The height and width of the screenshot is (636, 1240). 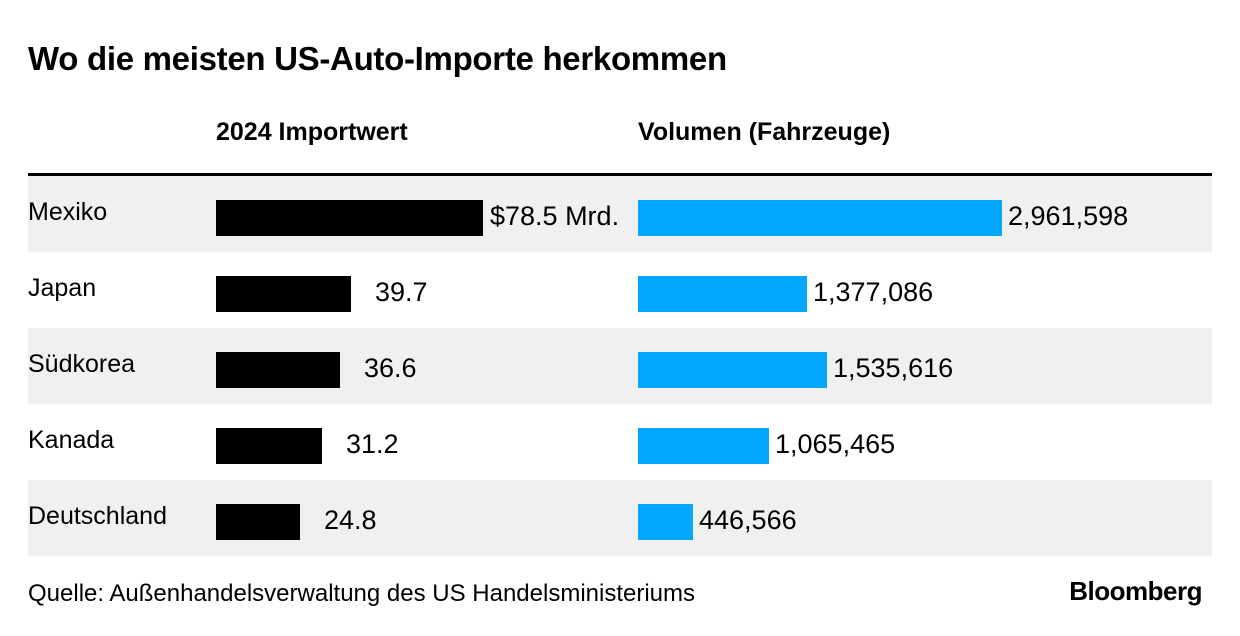 What do you see at coordinates (377, 58) in the screenshot?
I see `chart-title: Wo die meisten US-Auto-Importe herkommen` at bounding box center [377, 58].